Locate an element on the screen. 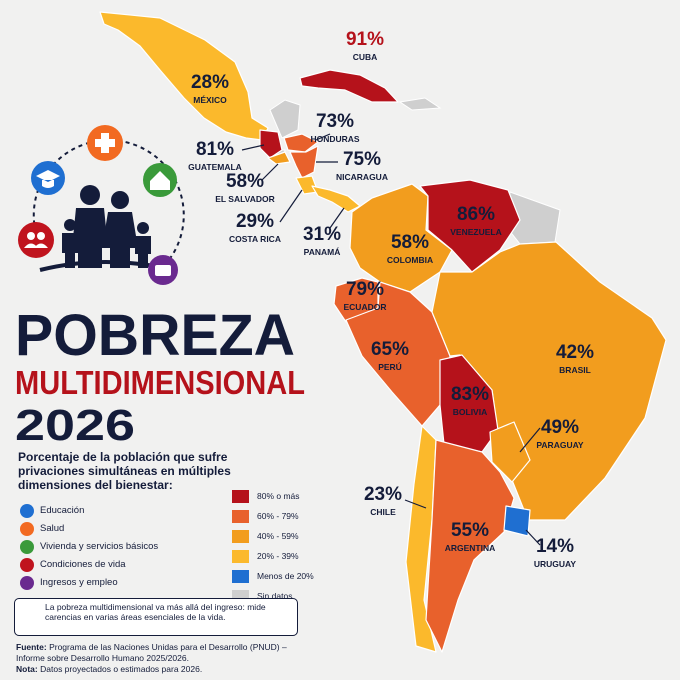  country-name: URUGUAY is located at coordinates (555, 564).